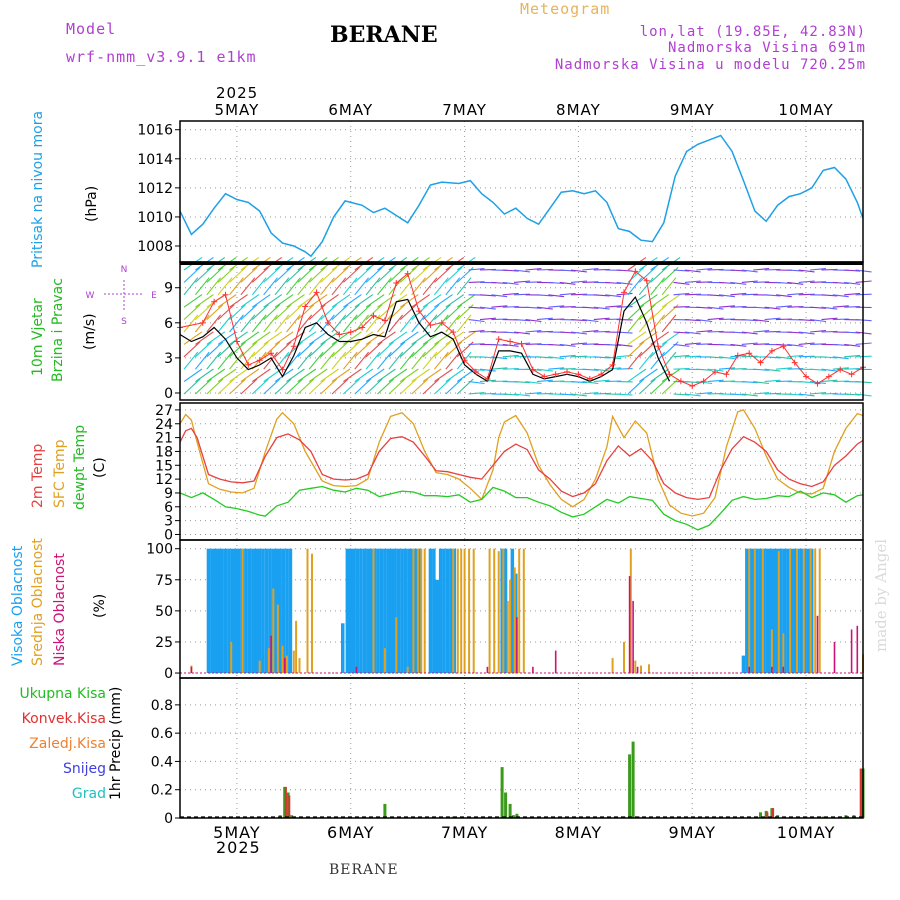 This screenshot has height=900, width=900. Describe the element at coordinates (124, 295) in the screenshot. I see `compass-cross` at that location.